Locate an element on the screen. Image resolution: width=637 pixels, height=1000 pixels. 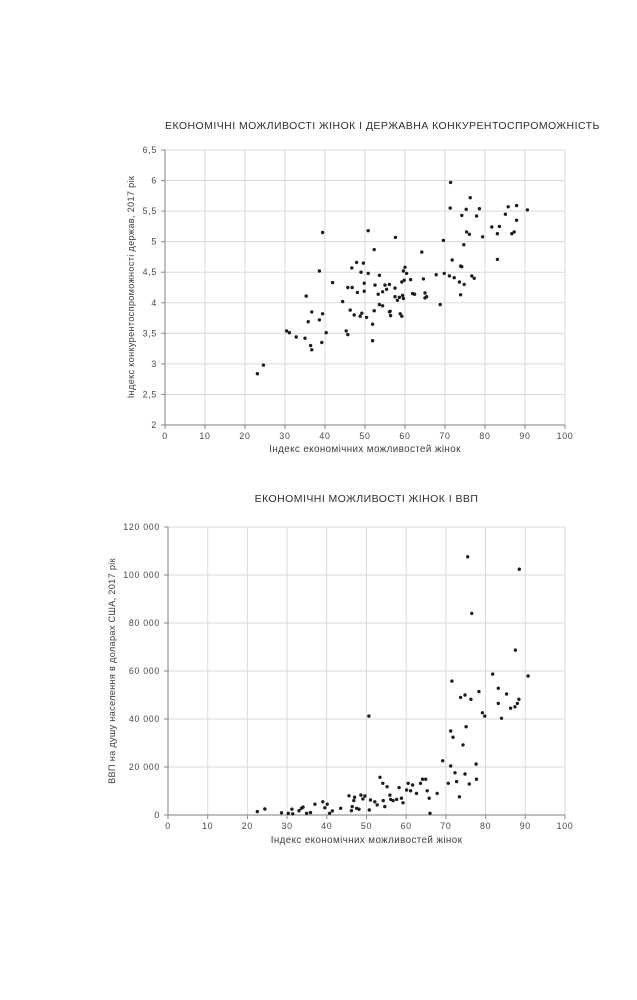
y-tick-label: 0 is located at coordinates (157, 815).